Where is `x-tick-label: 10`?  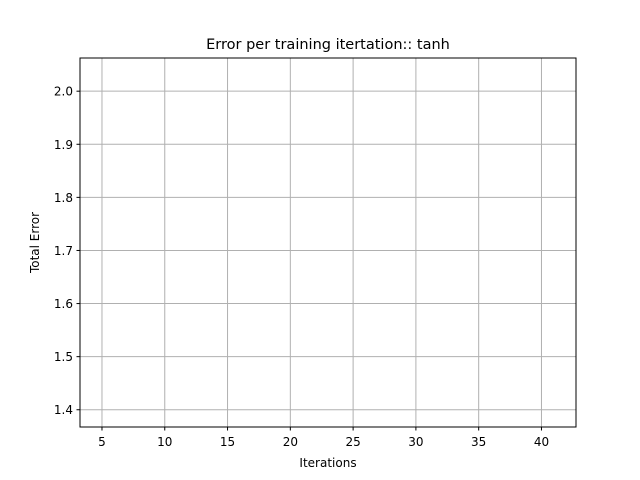 x-tick-label: 10 is located at coordinates (164, 442).